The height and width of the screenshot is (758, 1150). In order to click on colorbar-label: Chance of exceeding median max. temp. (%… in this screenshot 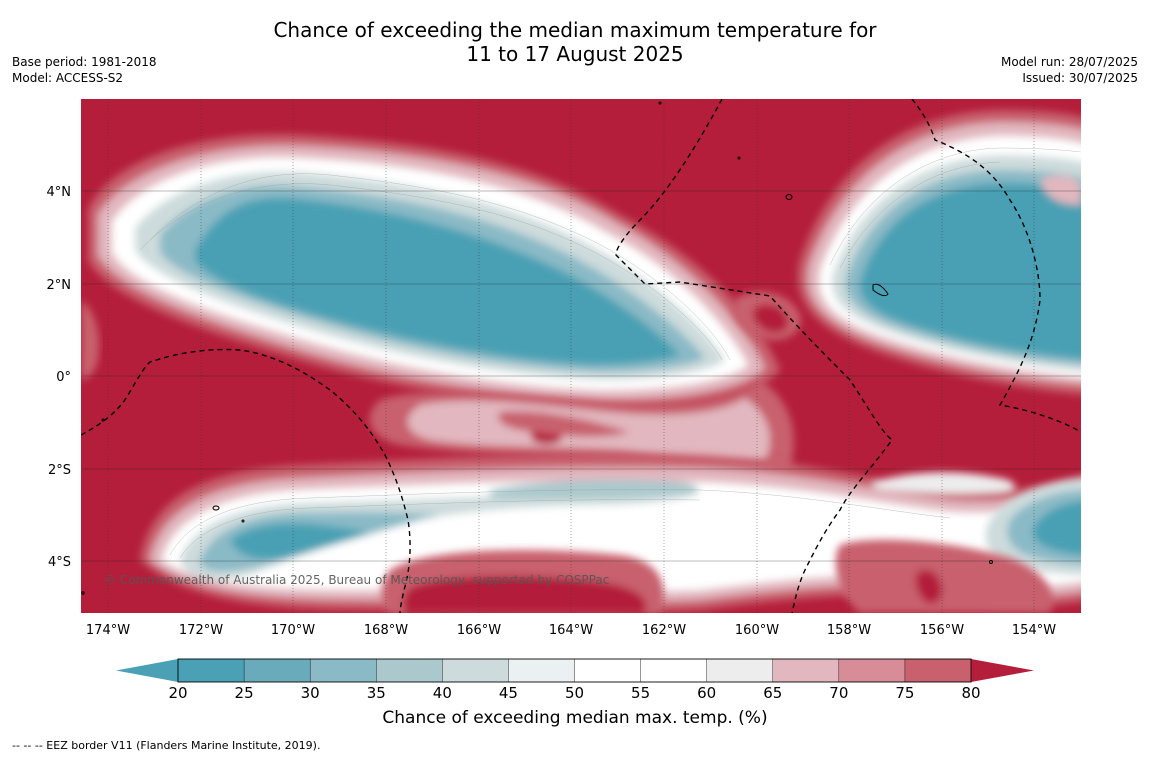, I will do `click(575, 718)`.